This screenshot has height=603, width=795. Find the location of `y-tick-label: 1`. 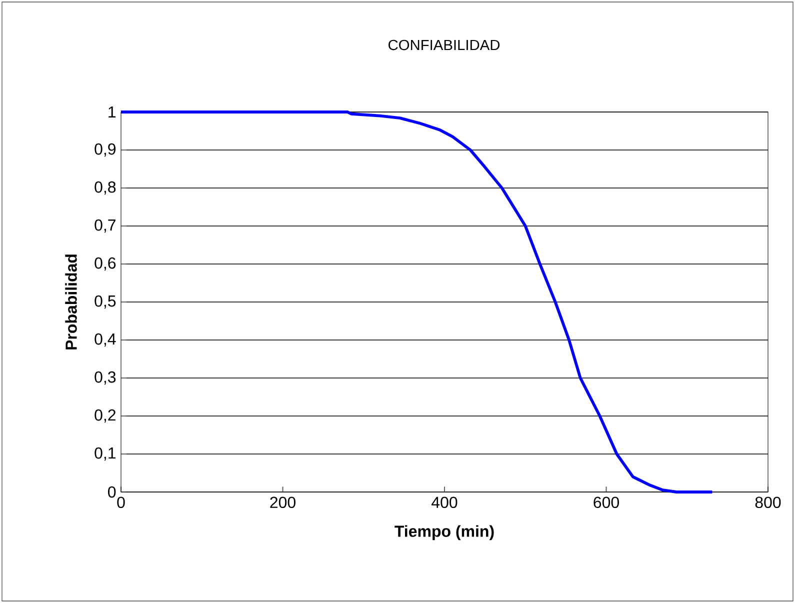

y-tick-label: 1 is located at coordinates (112, 112).